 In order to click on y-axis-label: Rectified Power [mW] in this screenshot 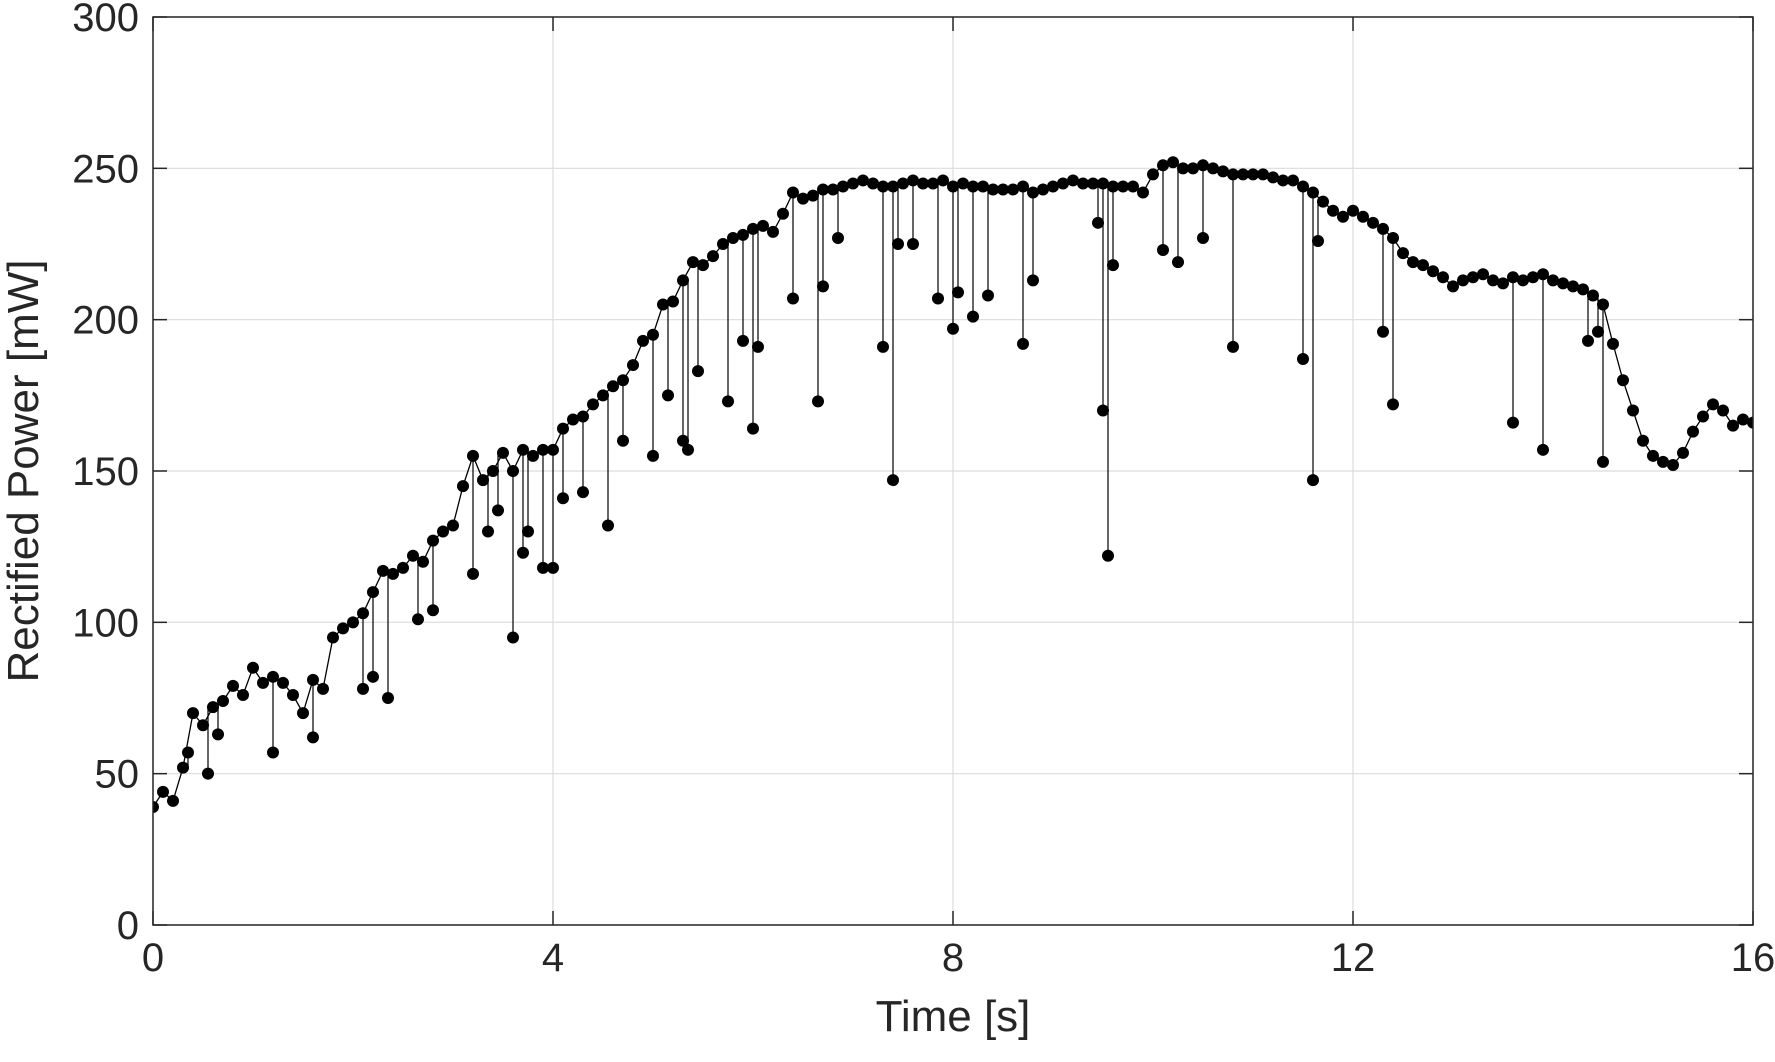, I will do `click(24, 471)`.